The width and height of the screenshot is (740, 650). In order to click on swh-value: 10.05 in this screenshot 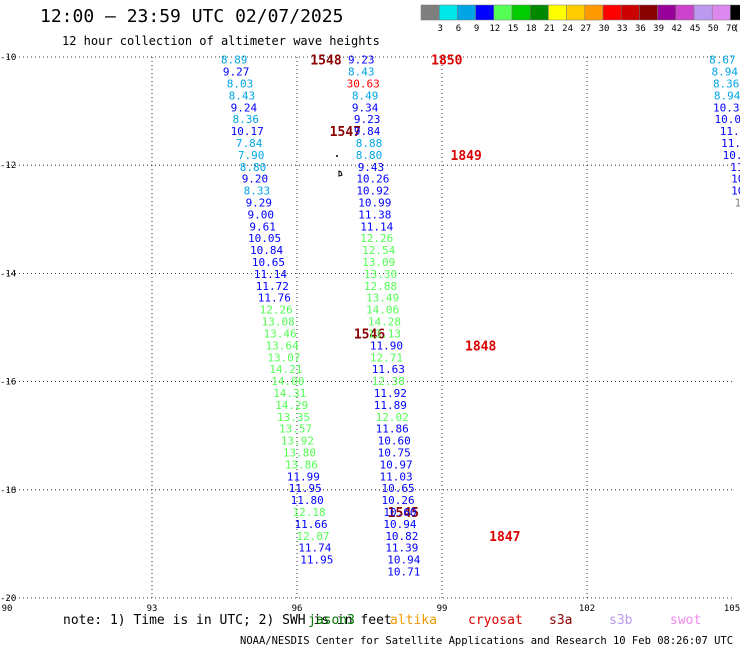, I will do `click(264, 238)`.